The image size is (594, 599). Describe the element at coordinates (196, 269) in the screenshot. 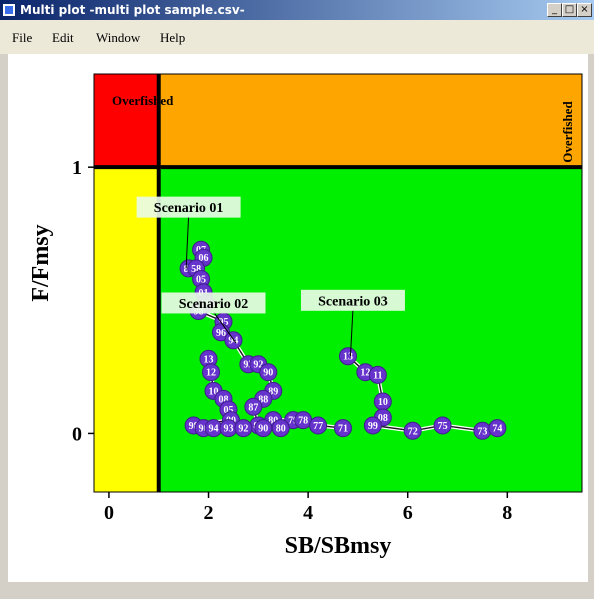

I see `series-1-point-label-4: 58` at that location.